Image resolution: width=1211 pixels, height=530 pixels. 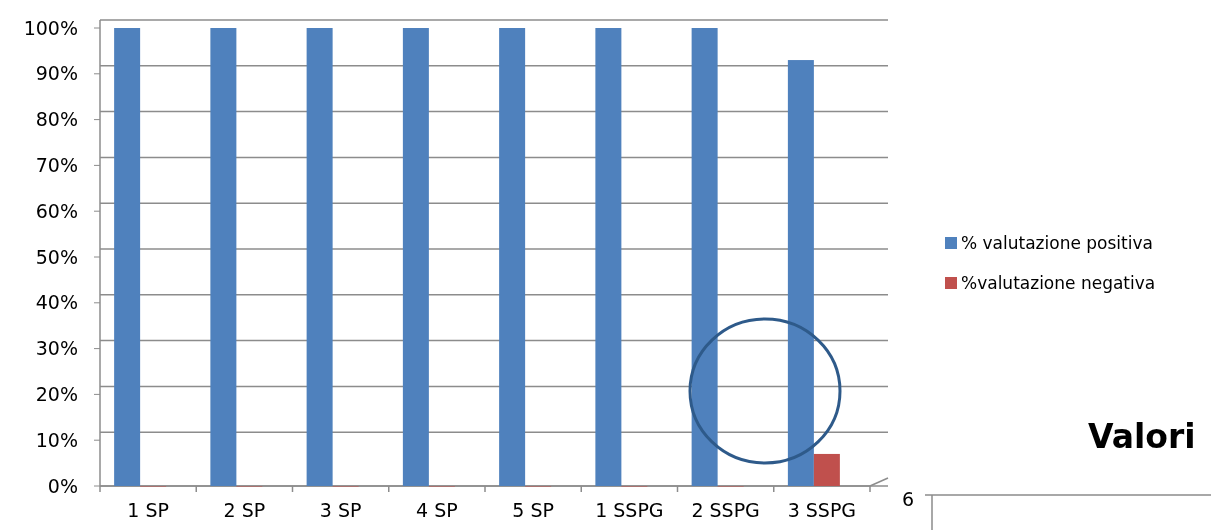 What do you see at coordinates (340, 510) in the screenshot?
I see `x-tick-label: 3 SP` at bounding box center [340, 510].